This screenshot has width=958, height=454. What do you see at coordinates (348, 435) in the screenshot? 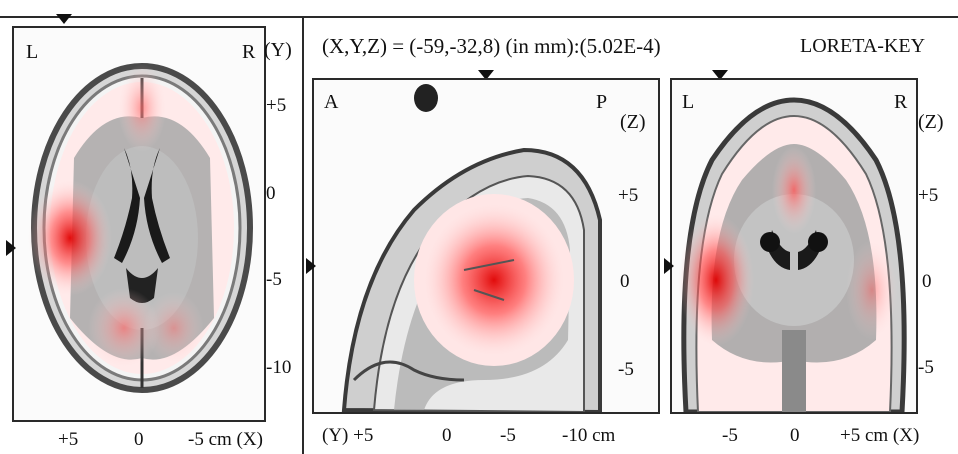
I see `sagittal-bottom-tick: (Y) +5` at bounding box center [348, 435].